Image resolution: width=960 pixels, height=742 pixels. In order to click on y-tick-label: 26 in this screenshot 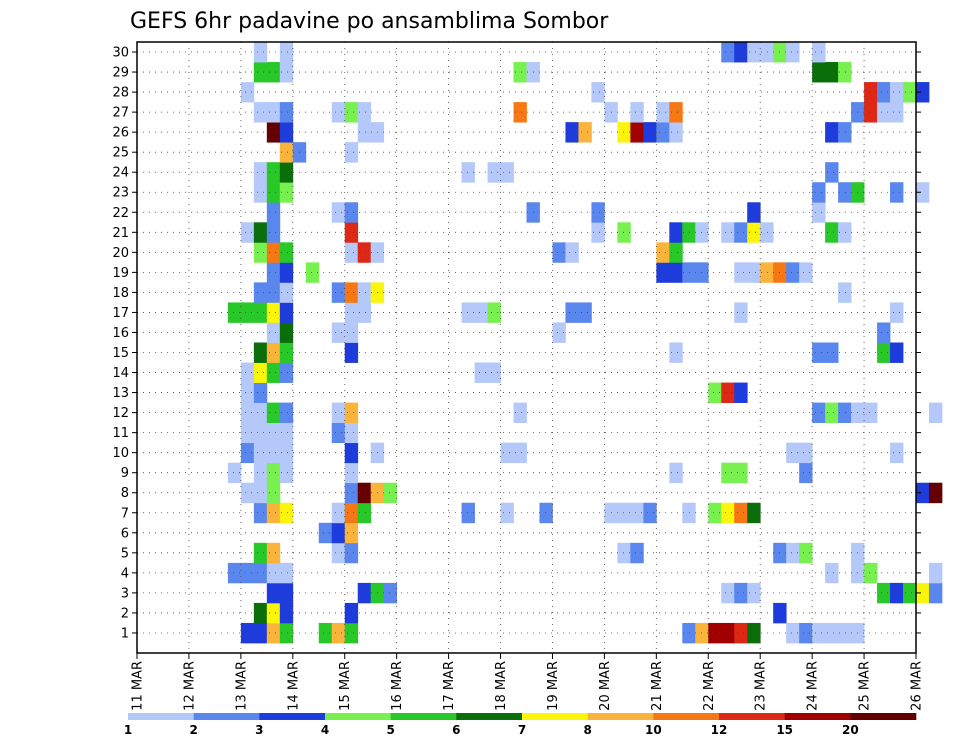, I will do `click(120, 133)`.